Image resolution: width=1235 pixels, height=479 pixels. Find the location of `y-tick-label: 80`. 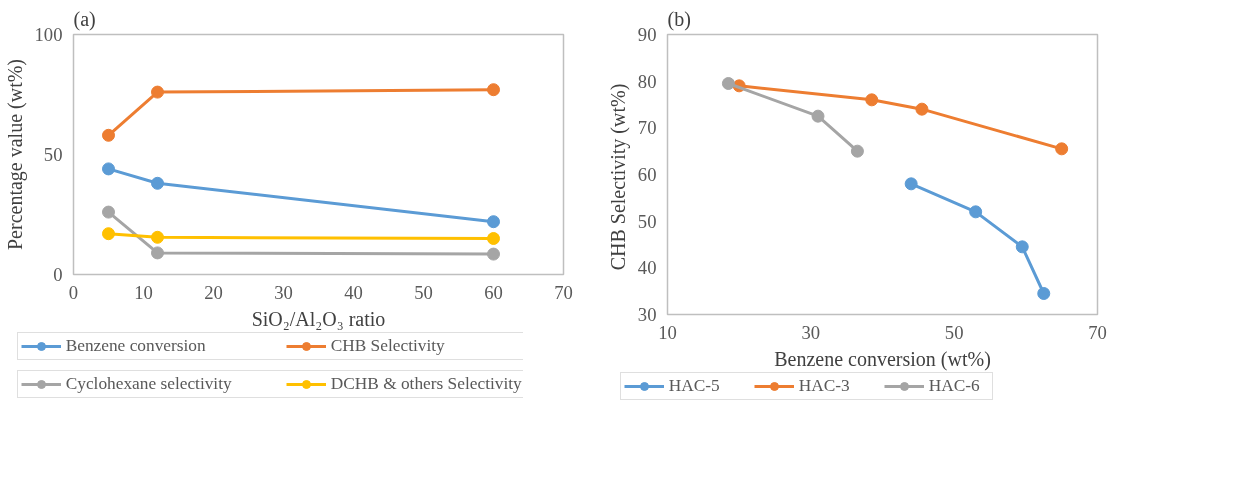

y-tick-label: 80 is located at coordinates (647, 81).